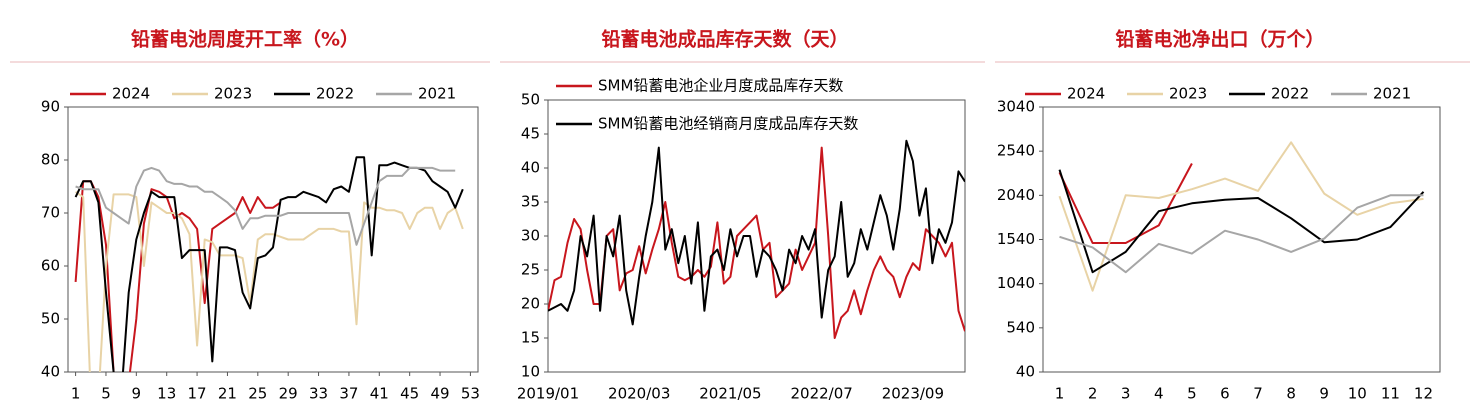 This screenshot has height=416, width=1477. What do you see at coordinates (245, 39) in the screenshot?
I see `chart-title: 铅蓄电池周度开工率（%）` at bounding box center [245, 39].